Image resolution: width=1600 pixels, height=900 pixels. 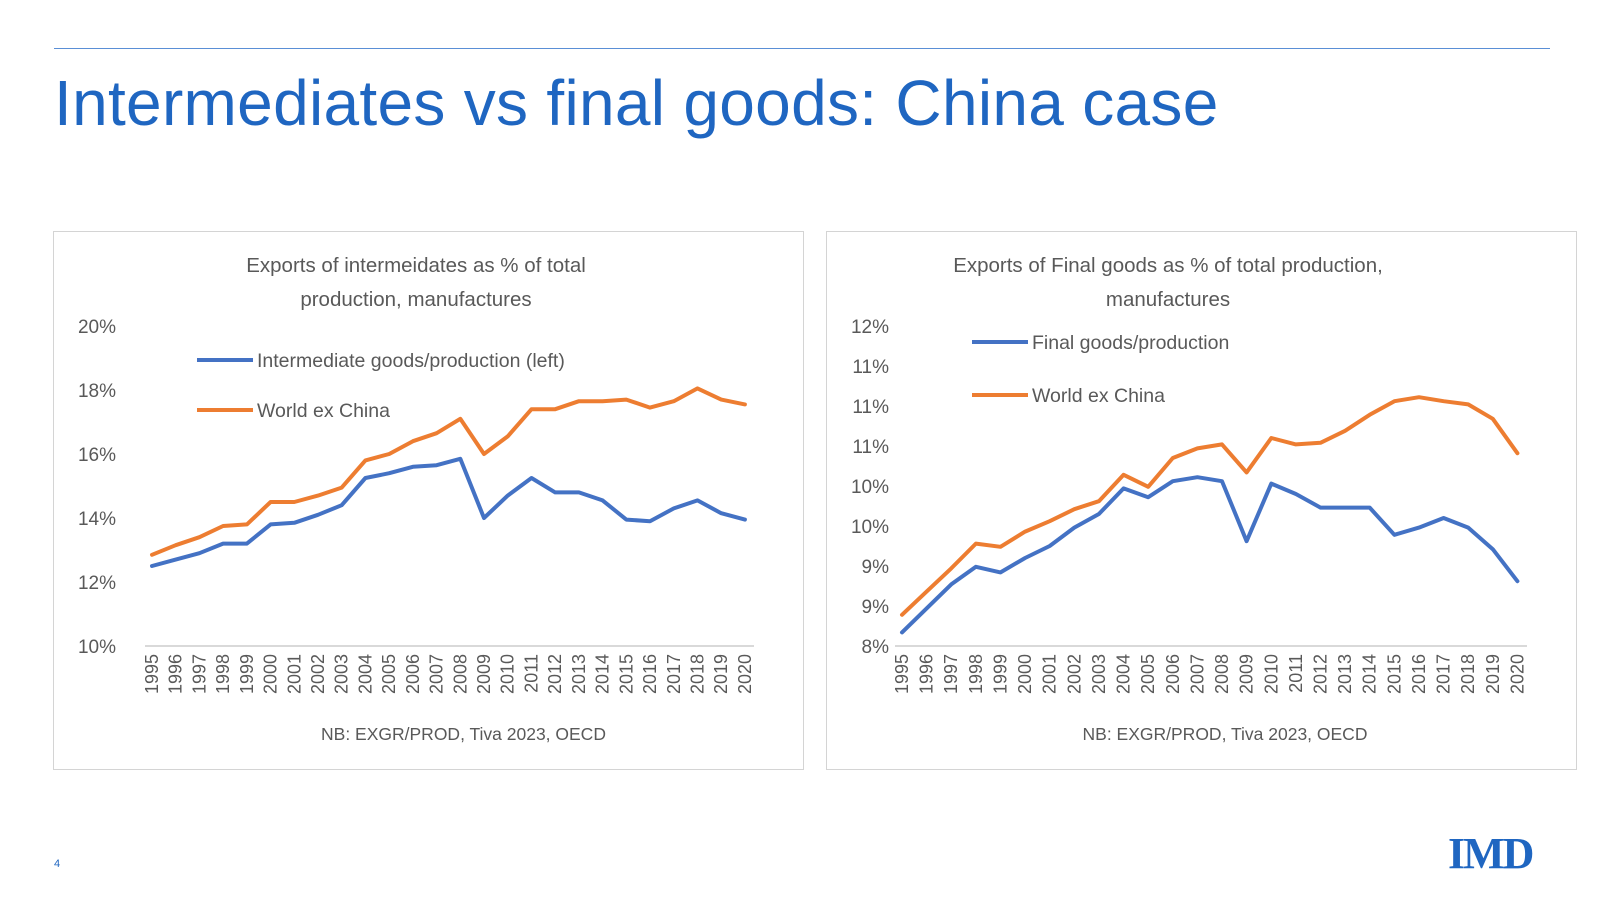 What do you see at coordinates (97, 327) in the screenshot?
I see `y-tick-label: 20%` at bounding box center [97, 327].